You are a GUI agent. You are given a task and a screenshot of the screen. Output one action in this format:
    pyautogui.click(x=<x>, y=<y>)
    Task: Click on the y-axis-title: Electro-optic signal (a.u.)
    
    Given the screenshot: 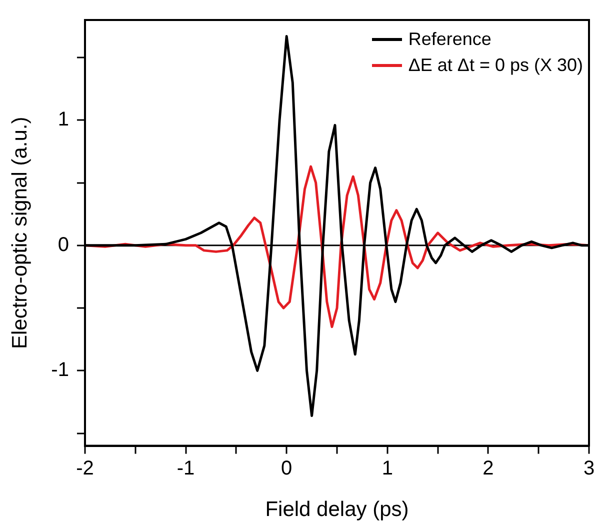 What is the action you would take?
    pyautogui.click(x=20, y=233)
    